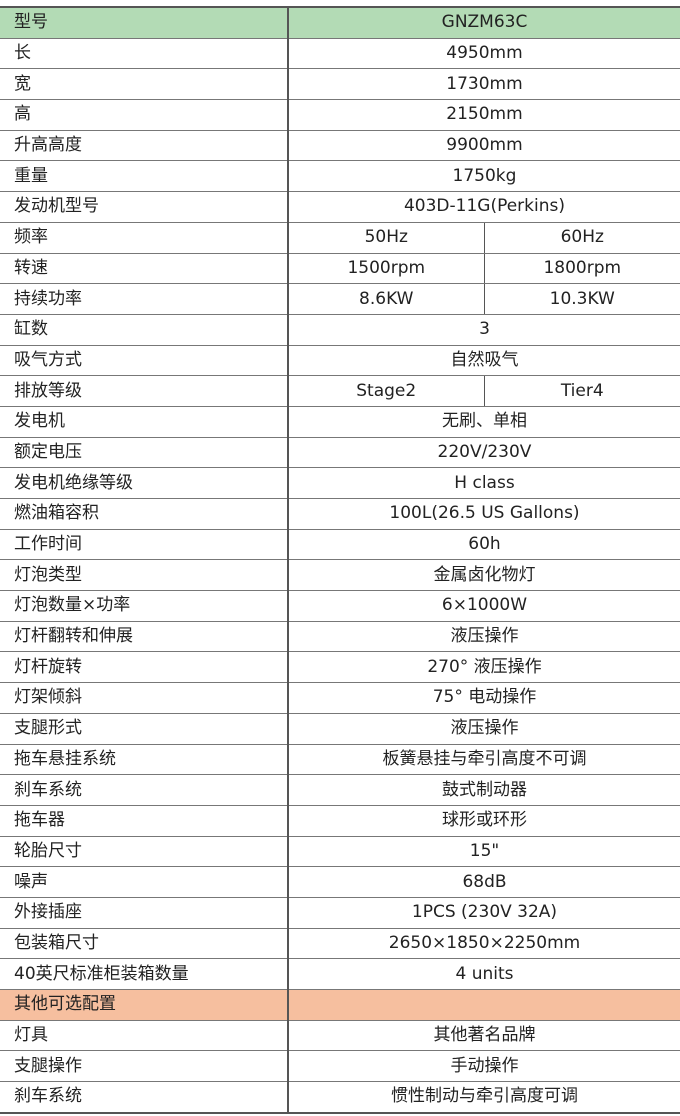  I want to click on table-row: 支腿操作 手动操作, so click(340, 1066).